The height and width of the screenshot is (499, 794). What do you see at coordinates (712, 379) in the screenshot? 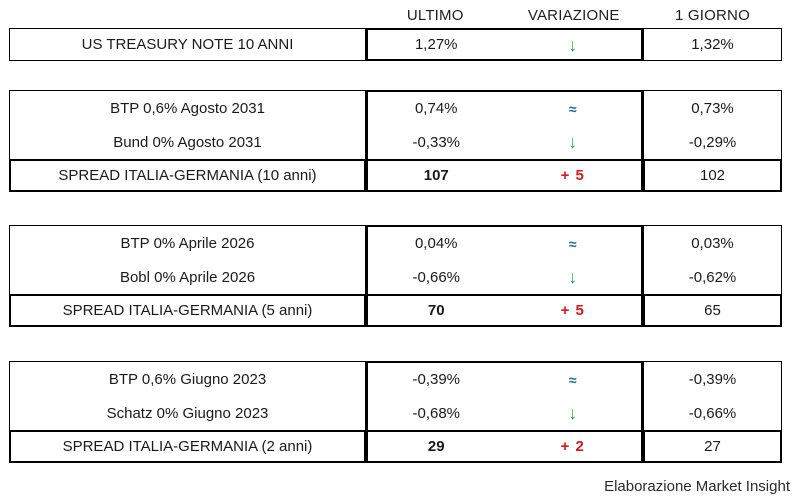
I see `giorno-value: -0,39%` at bounding box center [712, 379].